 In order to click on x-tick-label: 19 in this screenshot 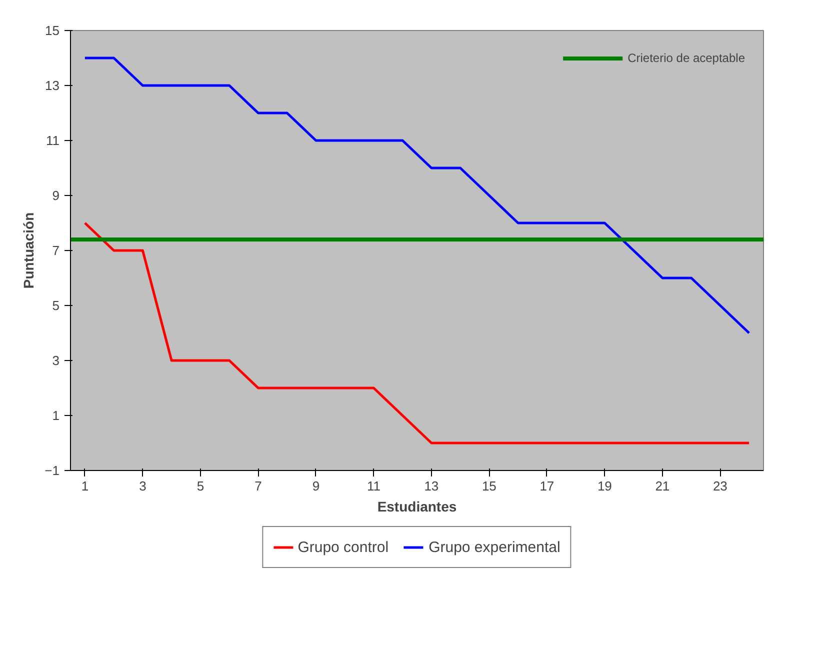, I will do `click(604, 486)`.